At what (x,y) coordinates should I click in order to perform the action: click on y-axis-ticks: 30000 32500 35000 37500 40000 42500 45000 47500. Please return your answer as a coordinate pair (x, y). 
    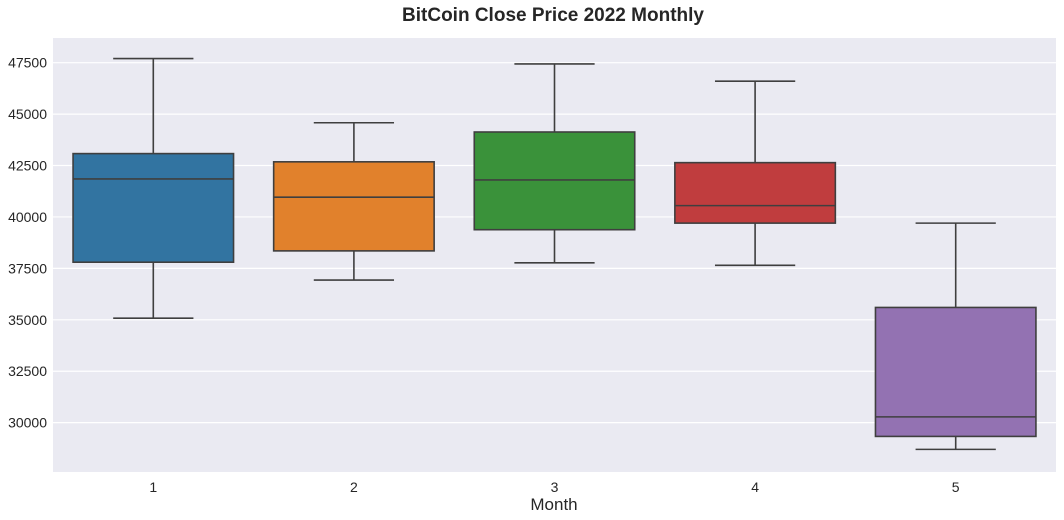
    Looking at the image, I should click on (27, 243).